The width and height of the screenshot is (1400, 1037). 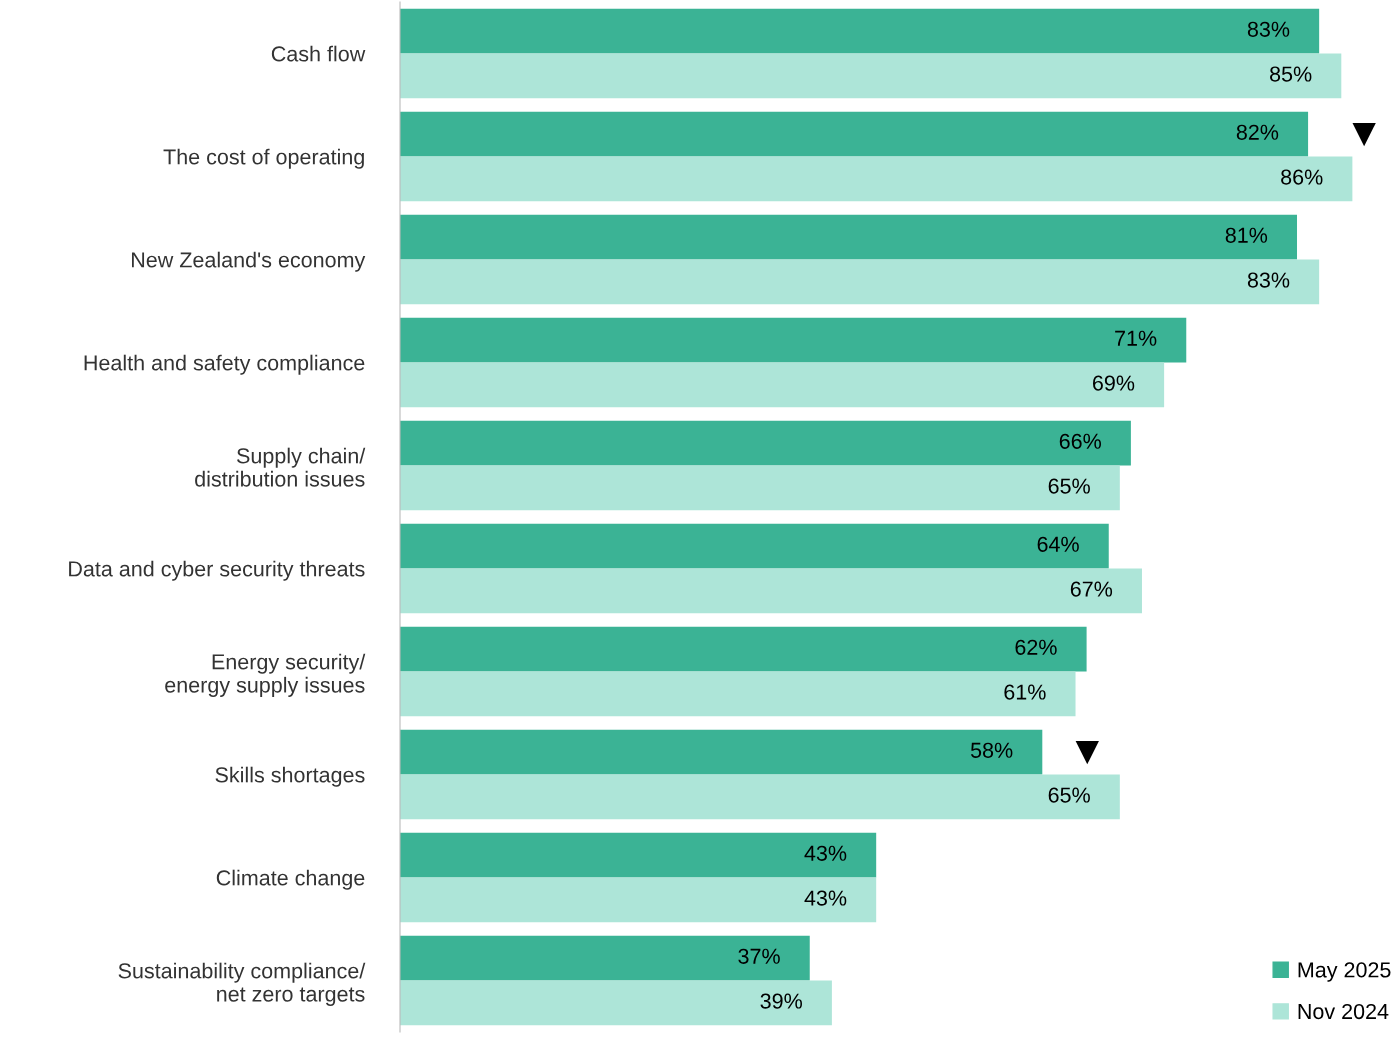 I want to click on data-label: 64%, so click(x=1058, y=544).